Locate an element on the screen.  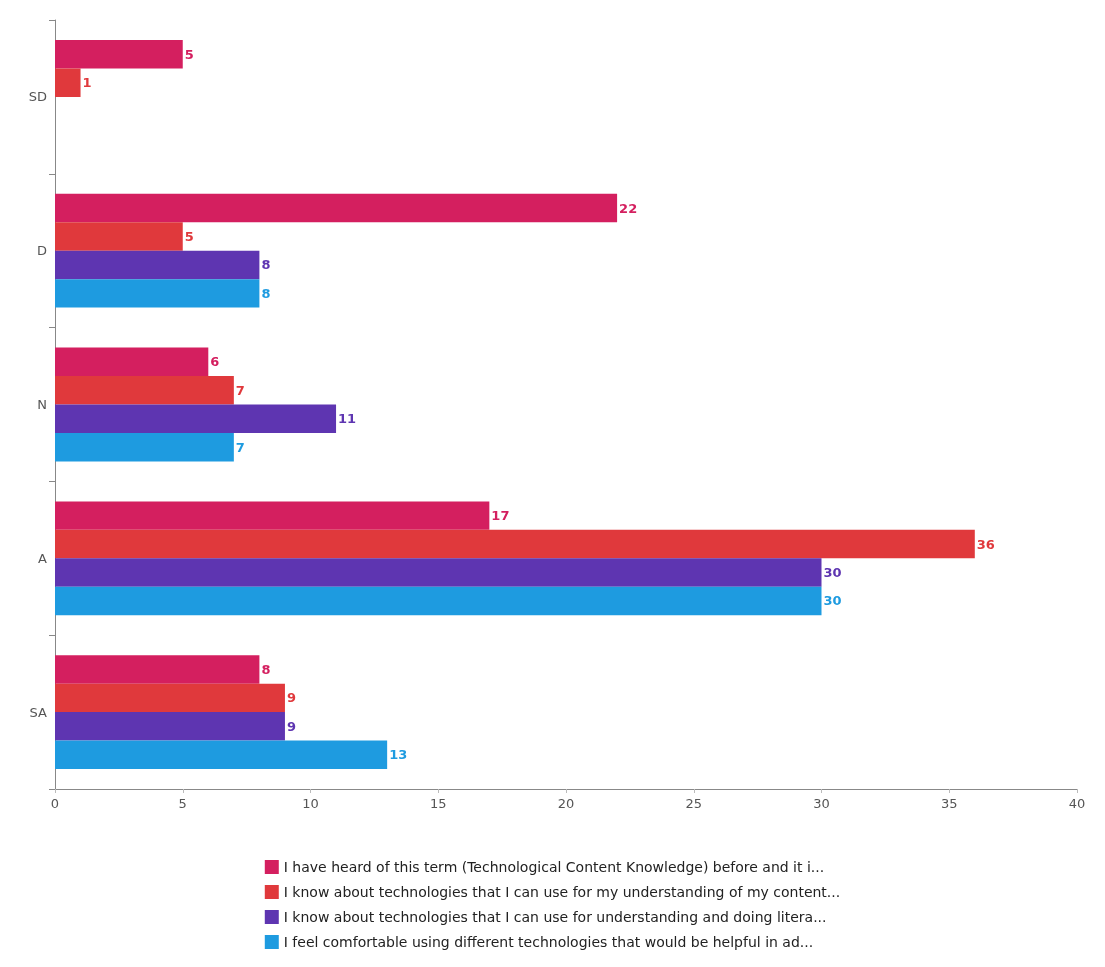
x-tick-label: 5 is located at coordinates (182, 803).